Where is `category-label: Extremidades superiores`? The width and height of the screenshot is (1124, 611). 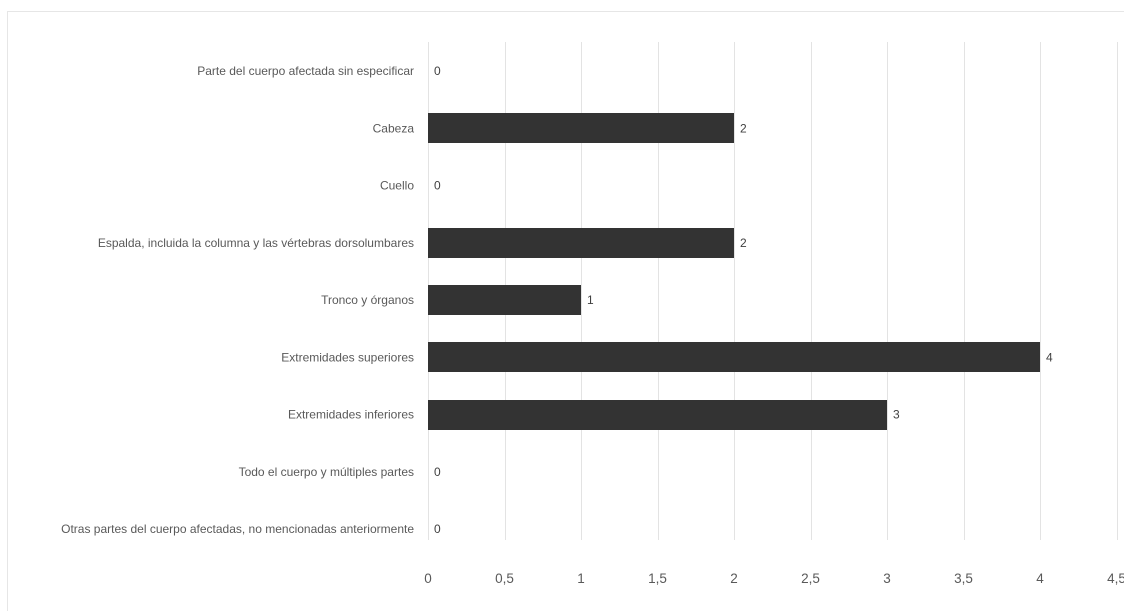
category-label: Extremidades superiores is located at coordinates (347, 357).